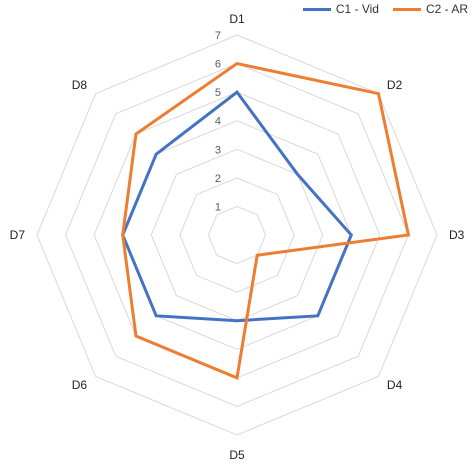  I want to click on category-label: D5, so click(237, 455).